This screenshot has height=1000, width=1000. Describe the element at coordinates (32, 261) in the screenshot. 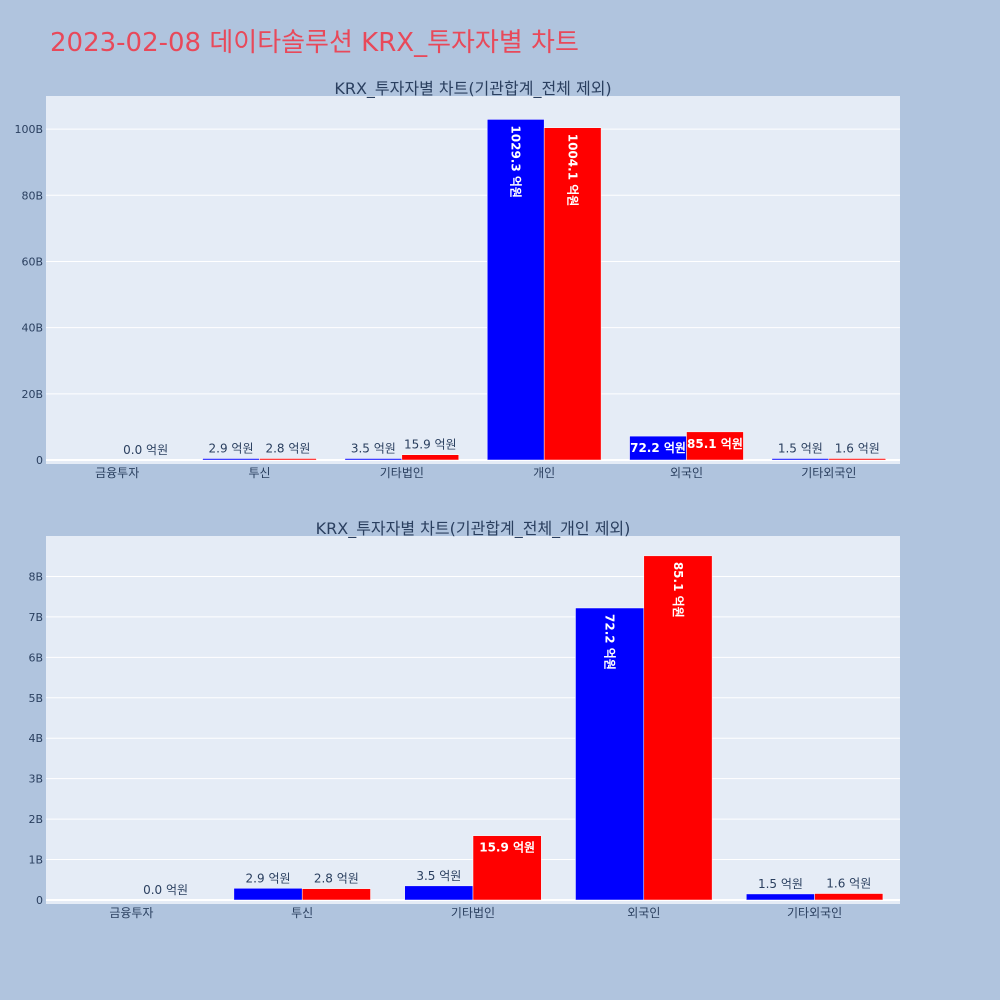

I see `y-tick-label: 60B` at that location.